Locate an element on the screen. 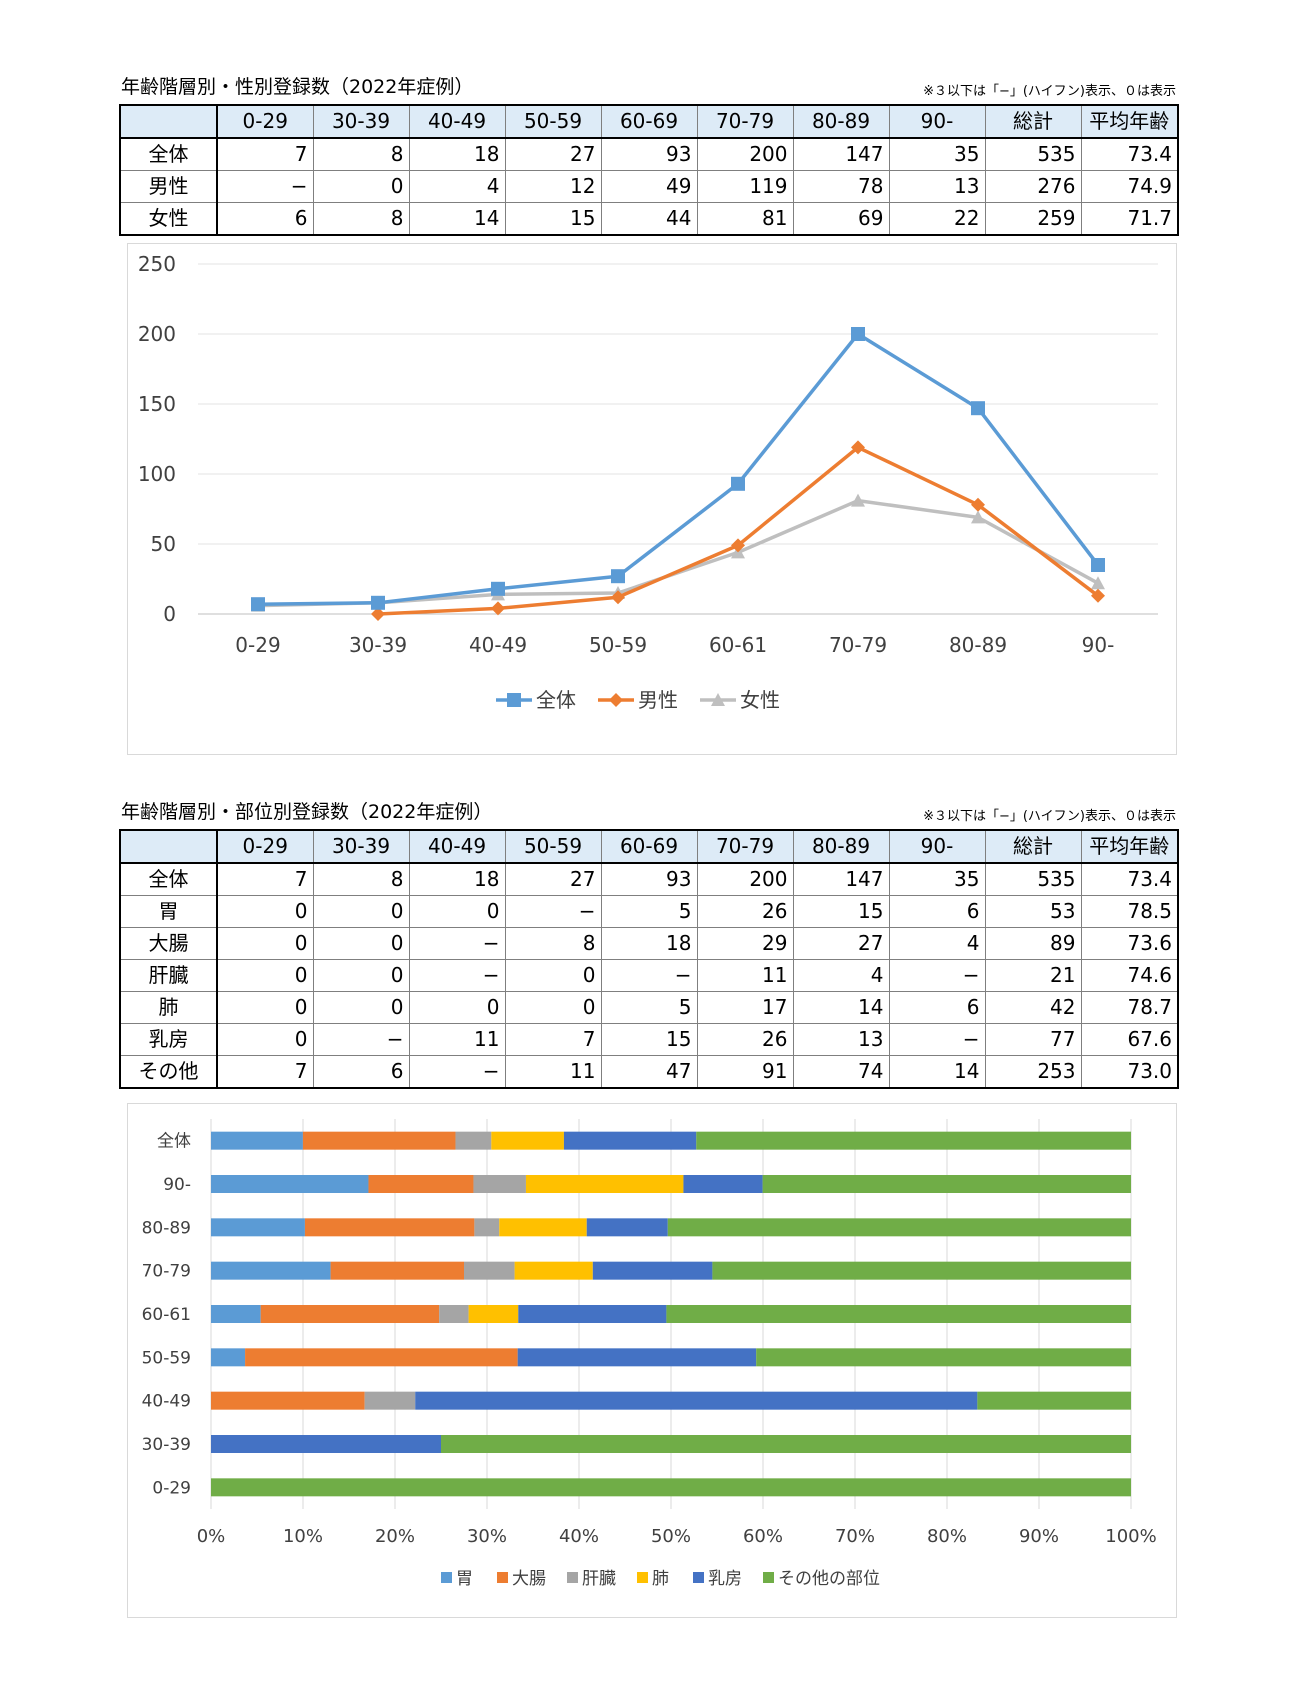 The image size is (1300, 1687). x-tick-label: 30% is located at coordinates (487, 1536).